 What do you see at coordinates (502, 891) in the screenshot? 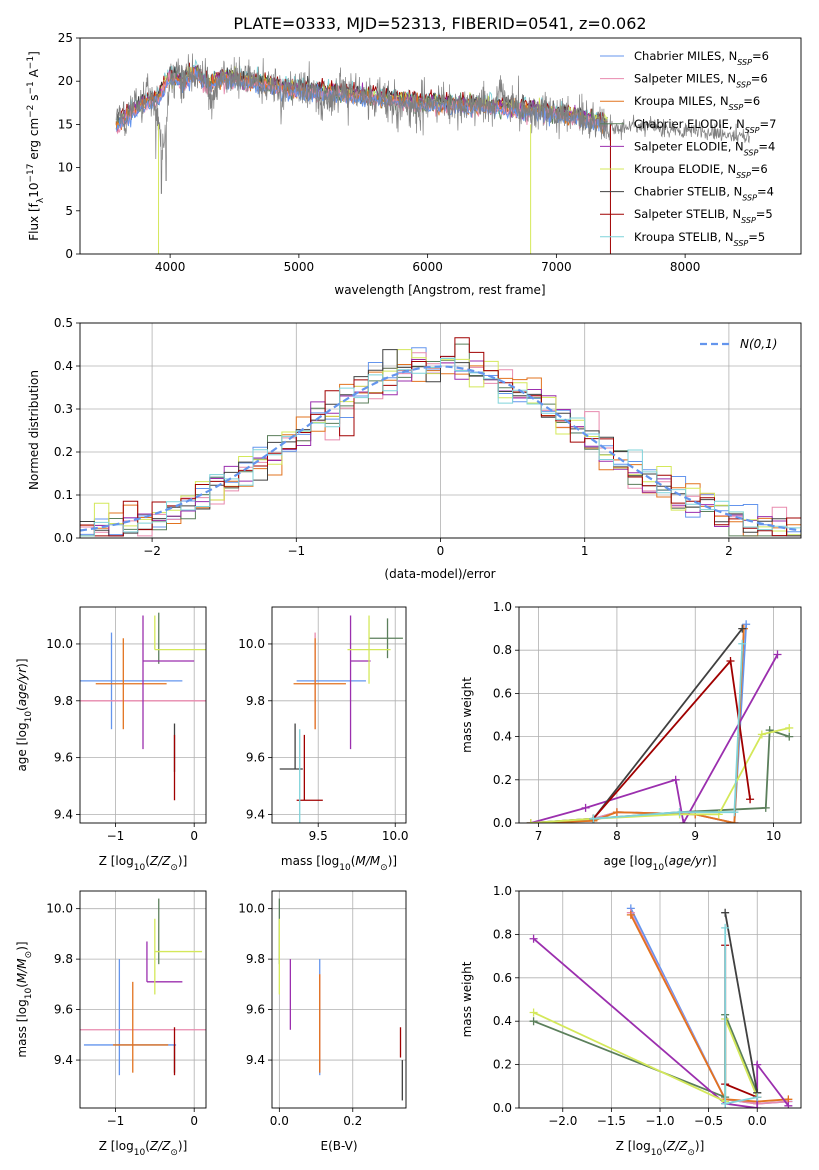
I see `y-tick-label: 1.0` at bounding box center [502, 891].